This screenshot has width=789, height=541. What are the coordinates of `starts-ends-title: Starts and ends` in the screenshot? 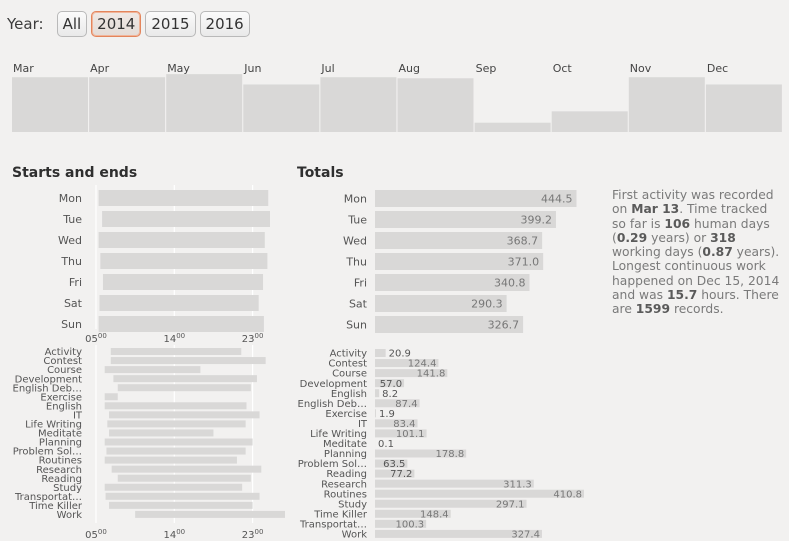 It's located at (75, 173).